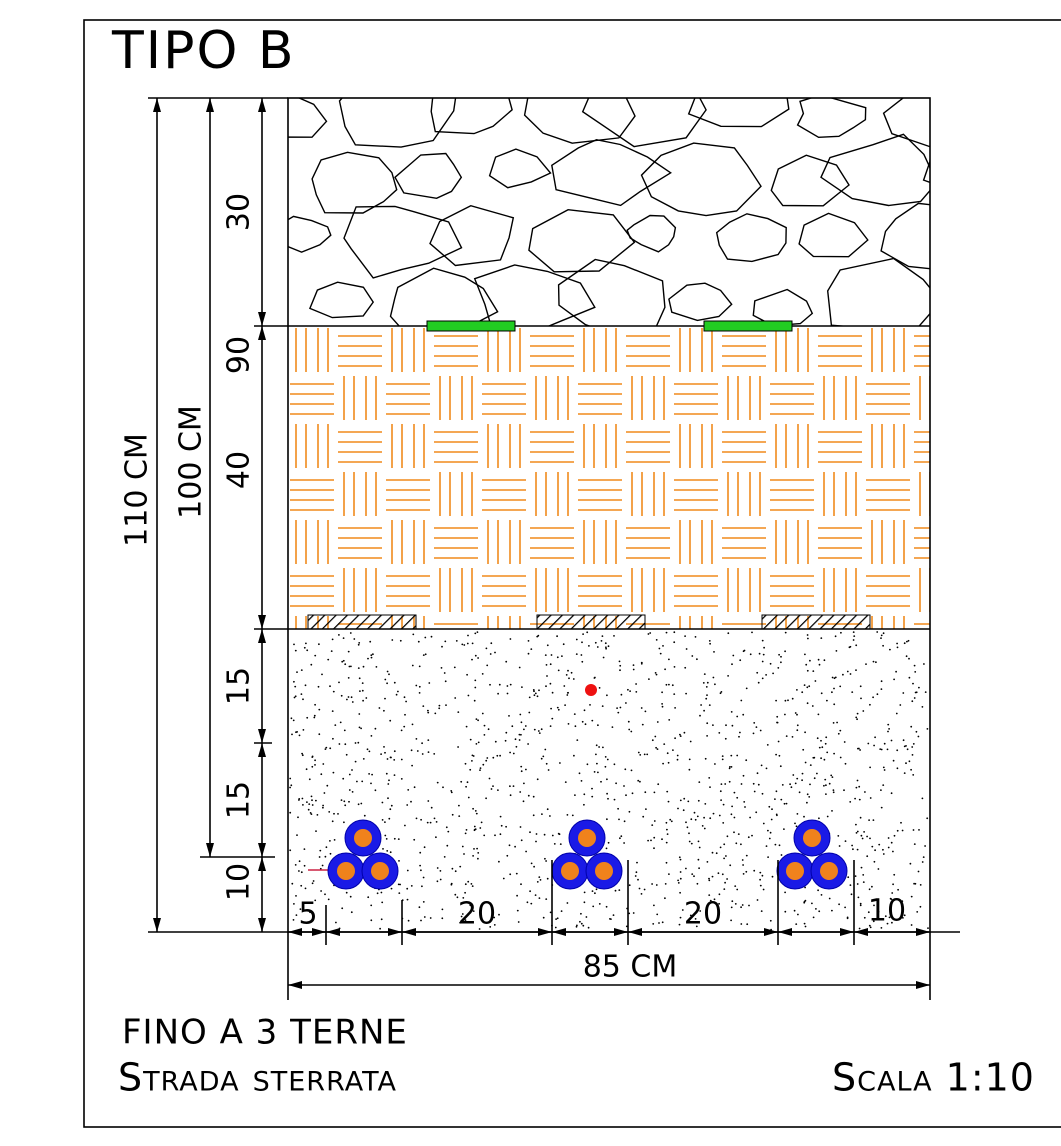  What do you see at coordinates (257, 1078) in the screenshot?
I see `note: Strada sterrata` at bounding box center [257, 1078].